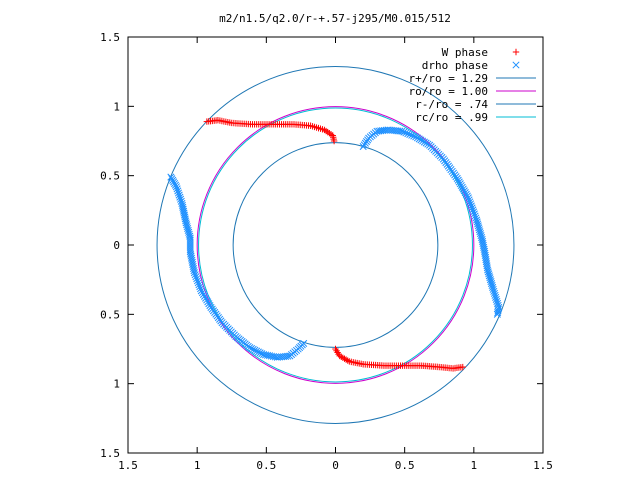 The height and width of the screenshot is (480, 640). Describe the element at coordinates (448, 91) in the screenshot. I see `legend-label: ro/ro = 1.00` at that location.